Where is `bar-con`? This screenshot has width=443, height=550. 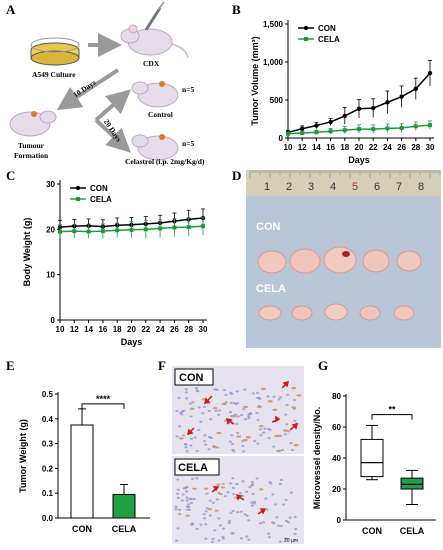
bar-con is located at coordinates (82, 471).